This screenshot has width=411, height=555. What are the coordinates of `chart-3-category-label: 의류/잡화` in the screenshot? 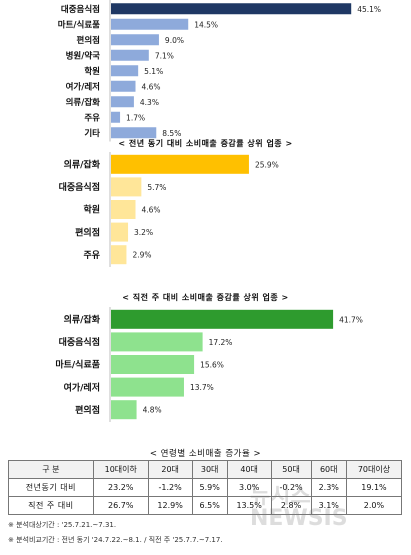 It's located at (82, 320).